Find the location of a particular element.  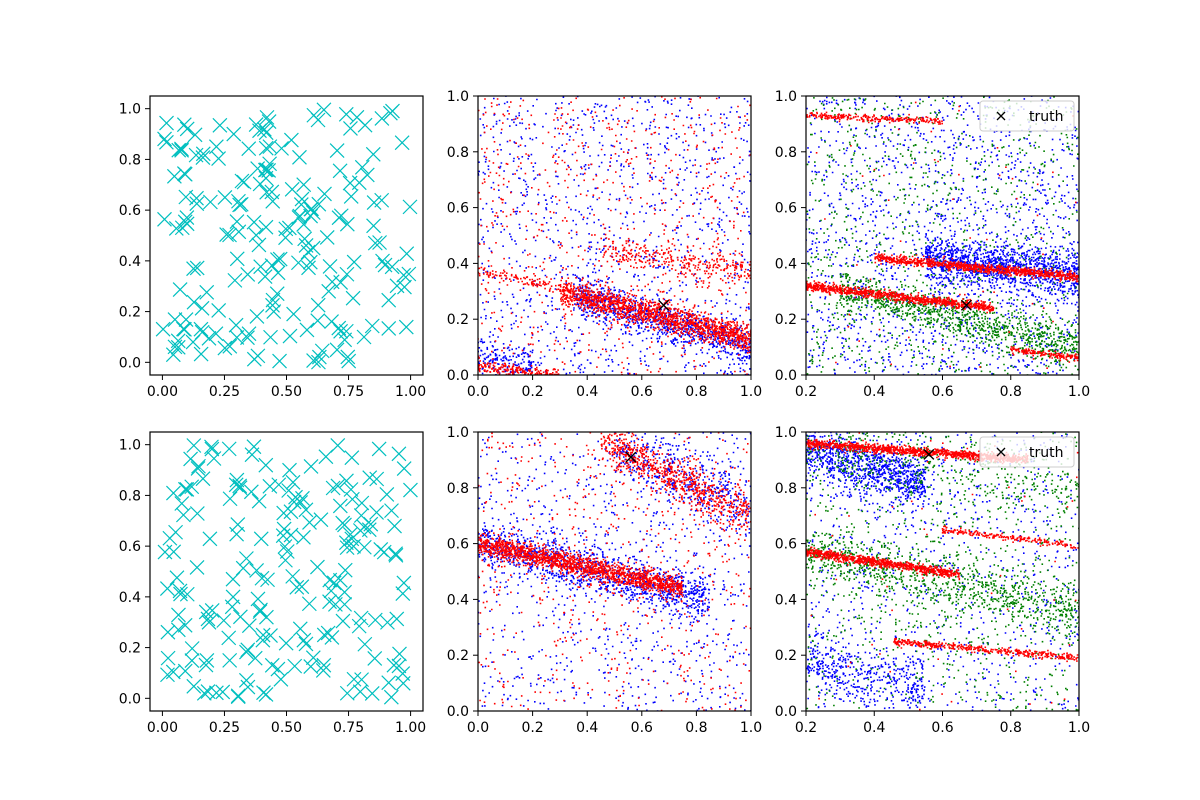

legend-truth-marker is located at coordinates (1001, 452).